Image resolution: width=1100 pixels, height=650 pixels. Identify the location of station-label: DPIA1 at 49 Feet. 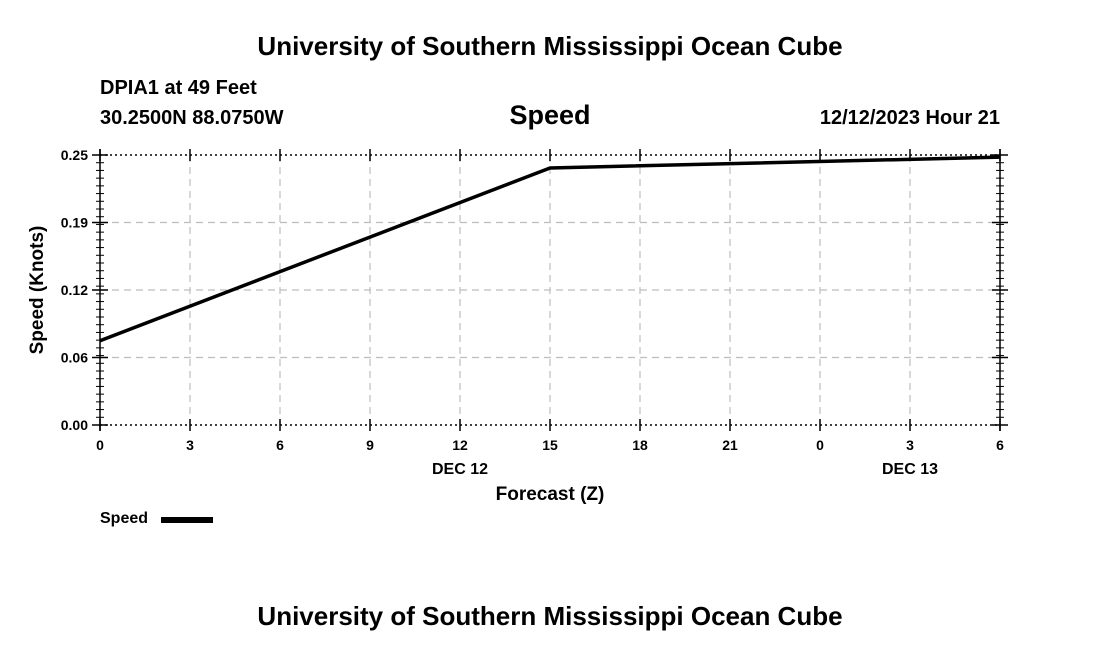
(178, 88).